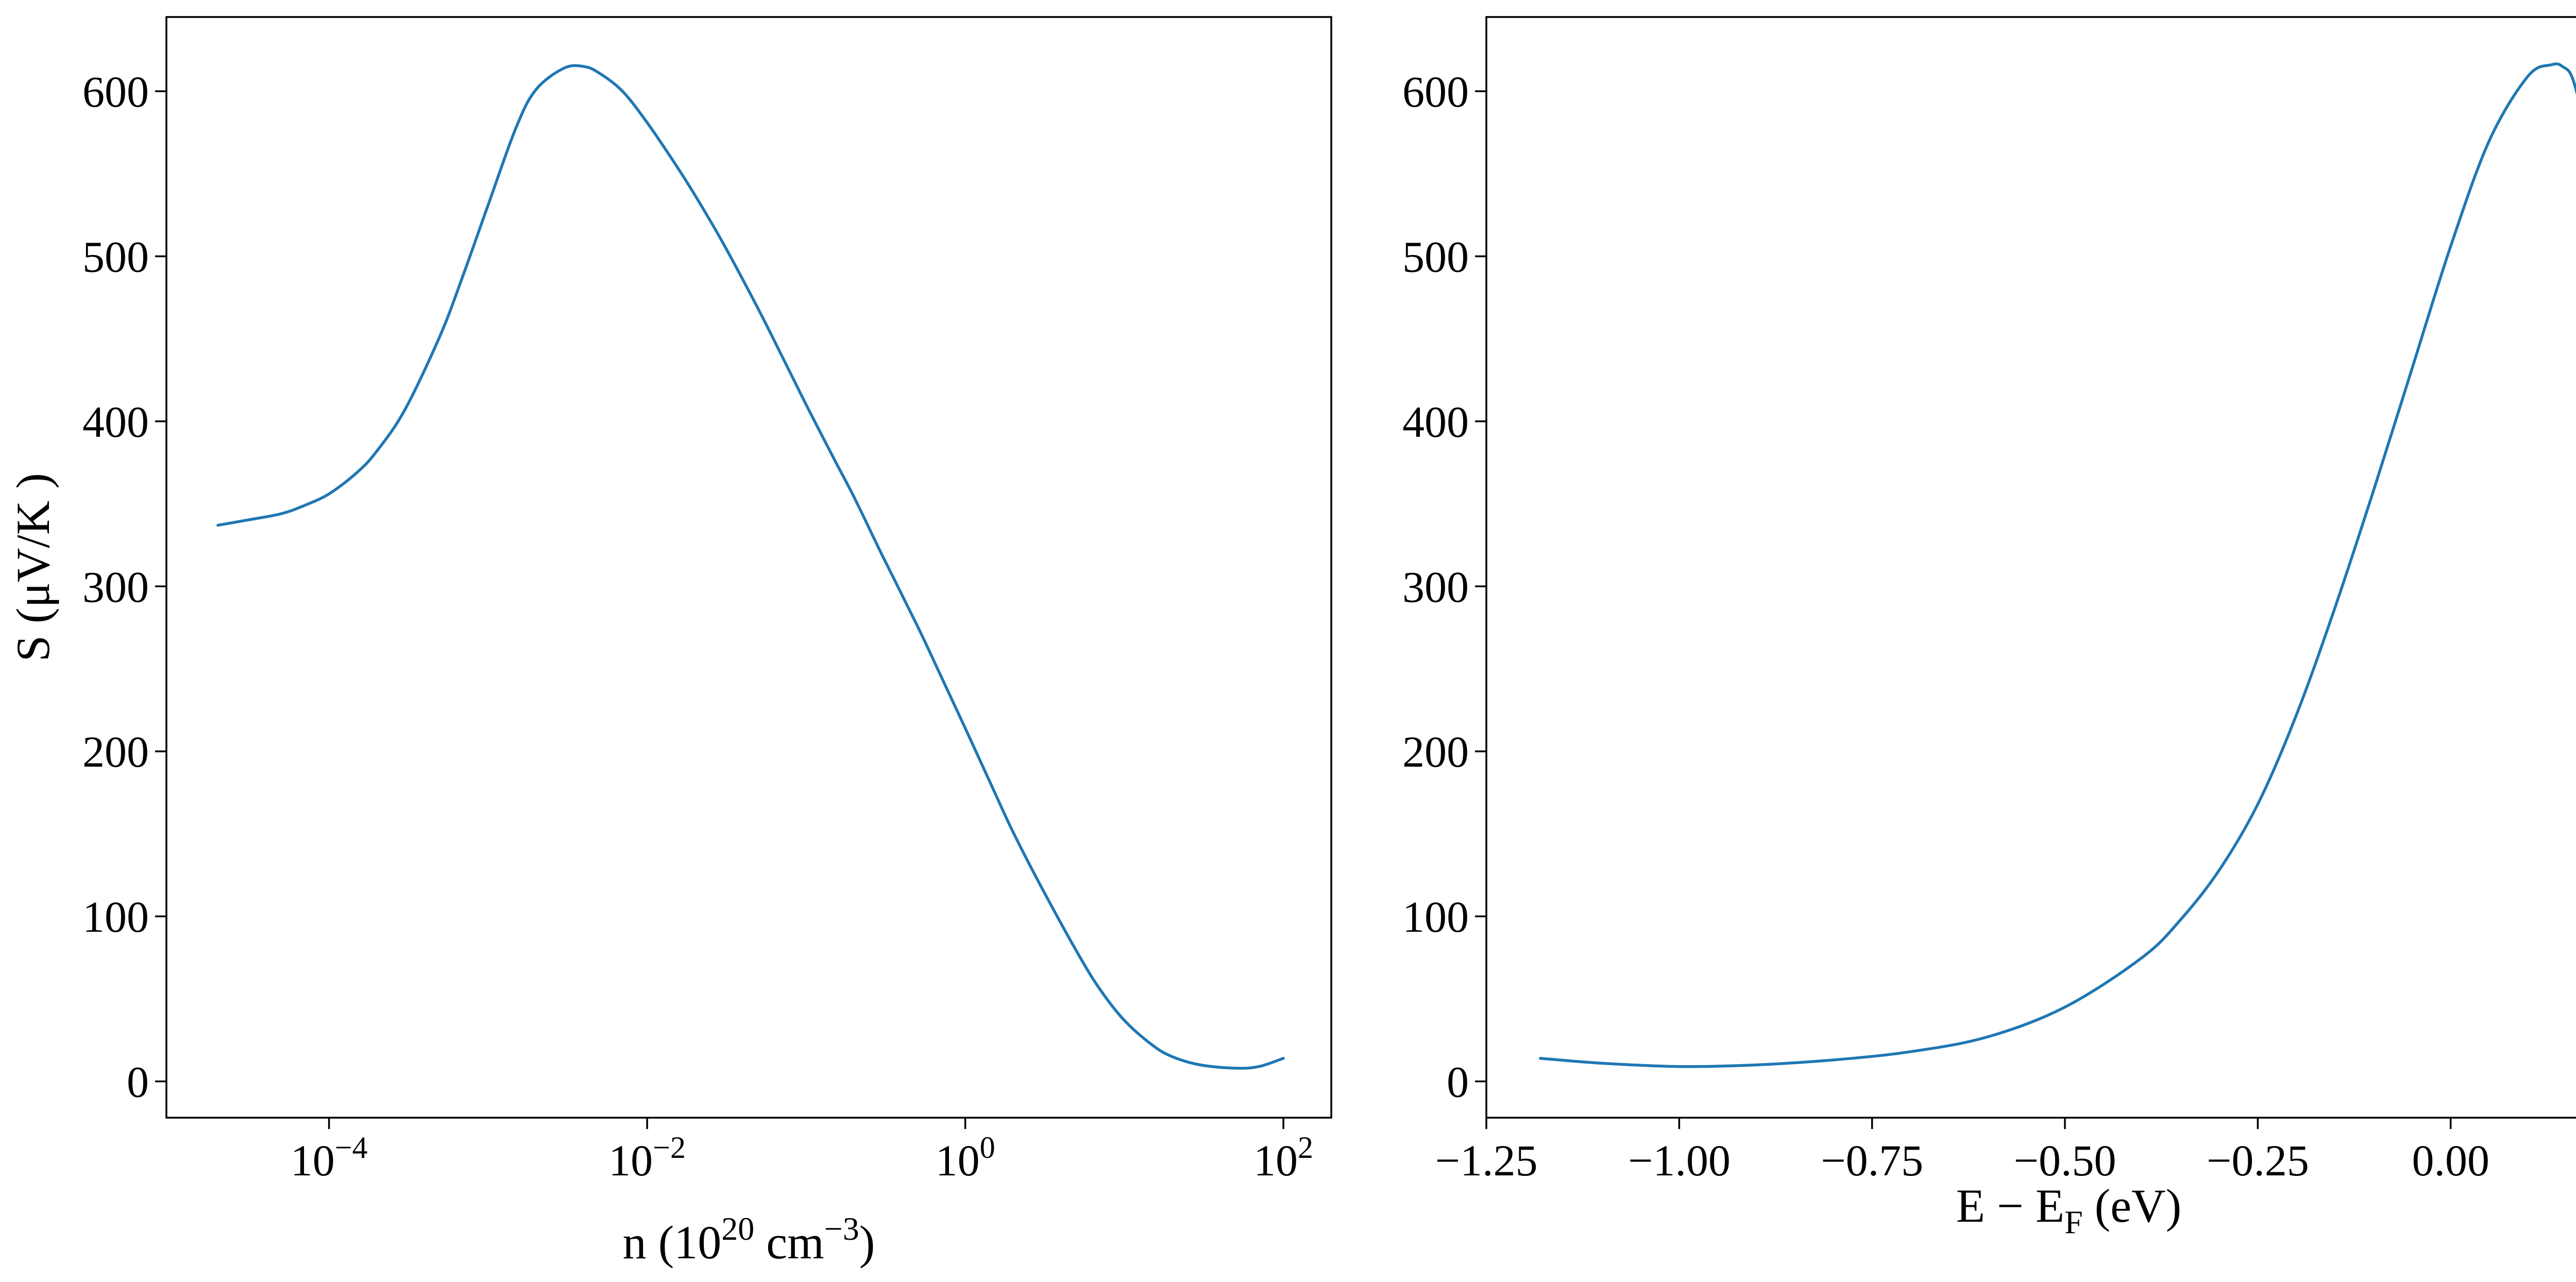 The width and height of the screenshot is (2576, 1282). I want to click on x-tick-label: 10², so click(1283, 1158).